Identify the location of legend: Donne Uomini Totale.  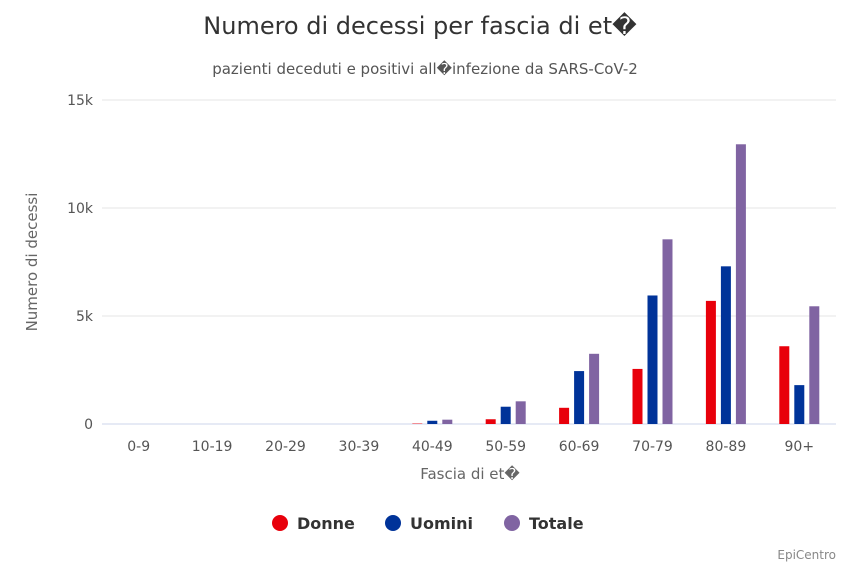
(428, 523).